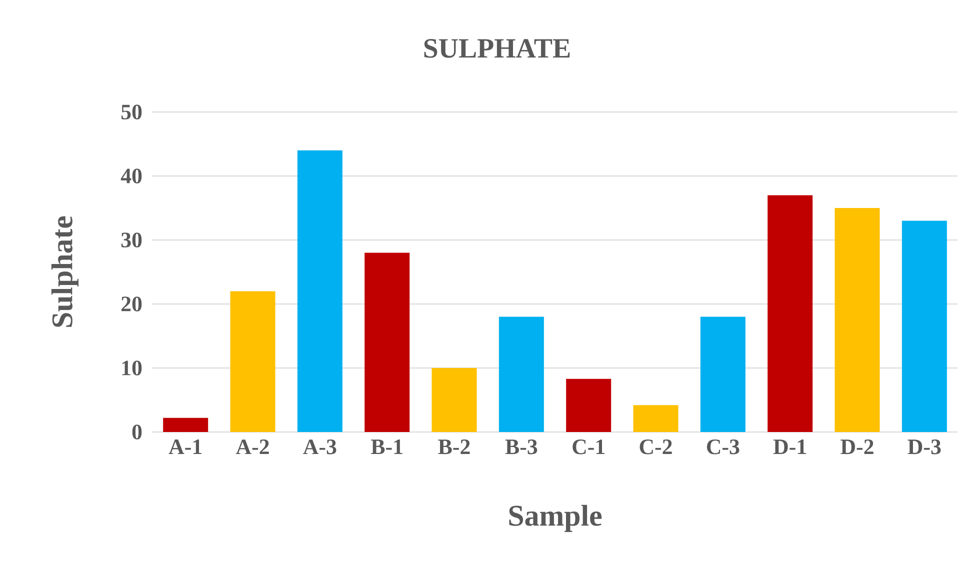  Describe the element at coordinates (857, 447) in the screenshot. I see `x-tick-label: D-2` at that location.